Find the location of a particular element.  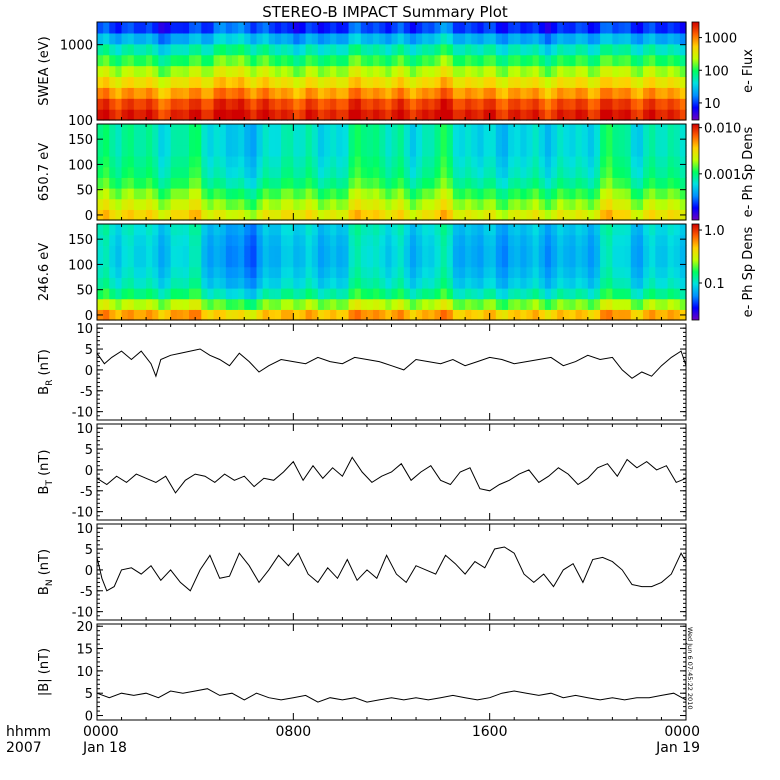

y-axis-label-main: B is located at coordinates (44, 590).